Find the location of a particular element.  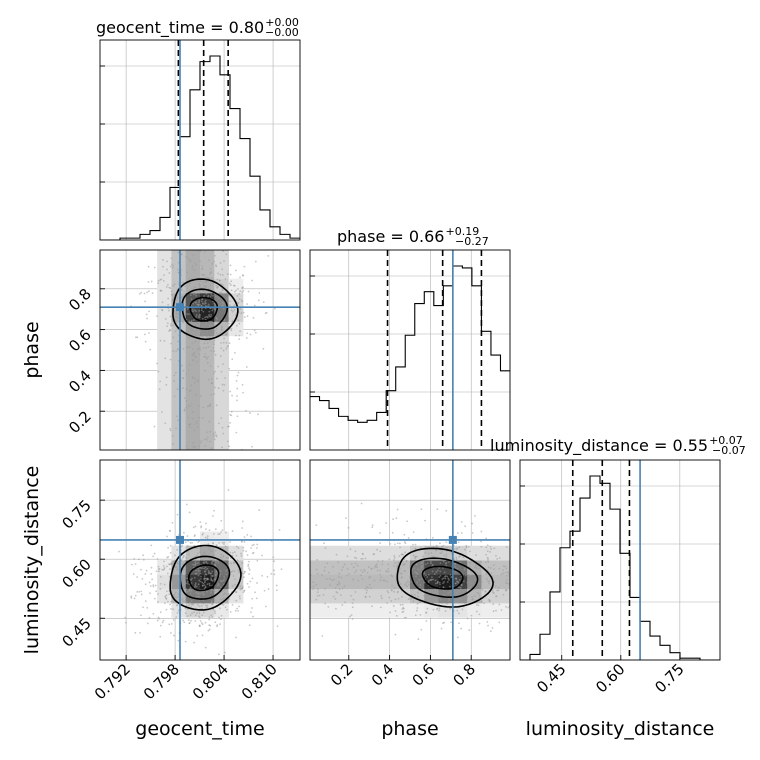

x-tick-label: 0.75 is located at coordinates (669, 678).